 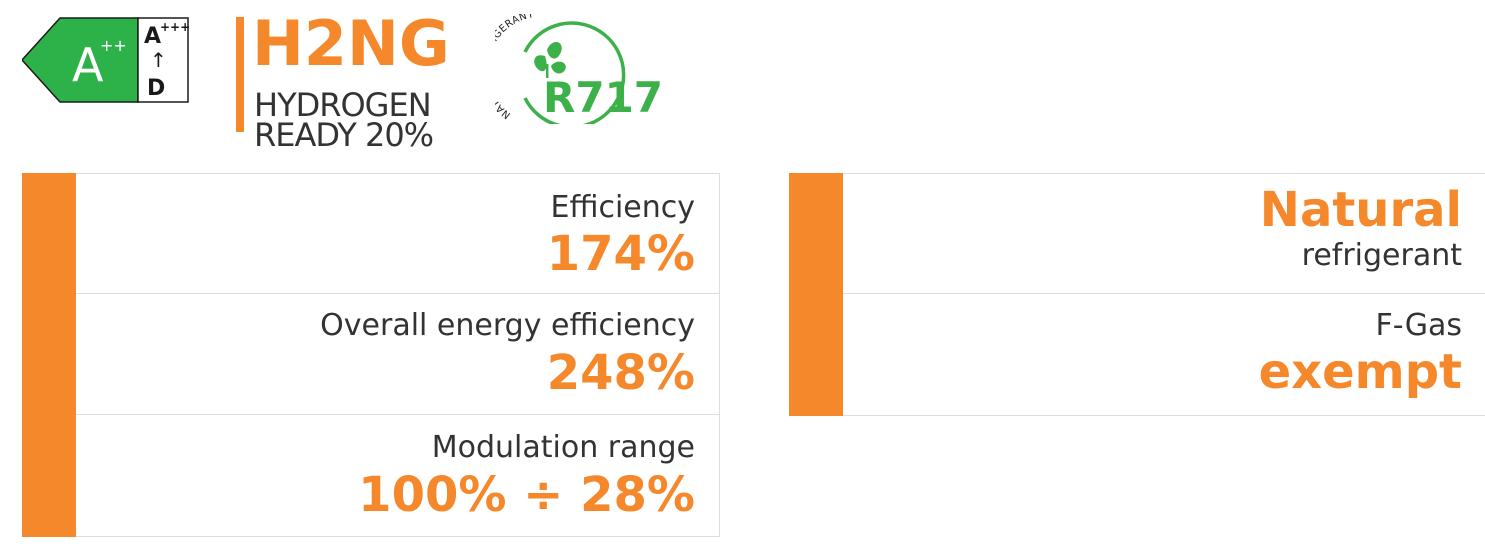 What do you see at coordinates (620, 254) in the screenshot?
I see `spec-efficiency-value: 174%` at bounding box center [620, 254].